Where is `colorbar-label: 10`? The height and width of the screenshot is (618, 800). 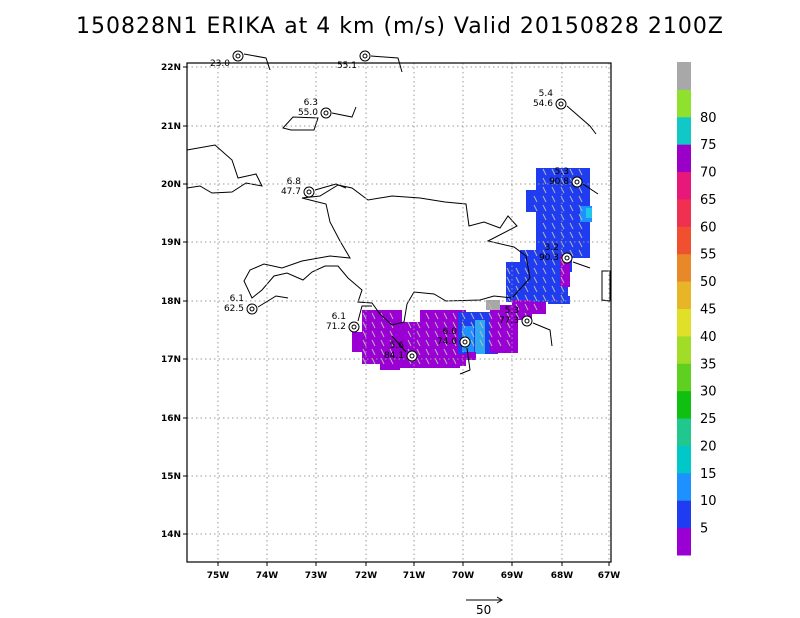
colorbar-label: 10 is located at coordinates (708, 501).